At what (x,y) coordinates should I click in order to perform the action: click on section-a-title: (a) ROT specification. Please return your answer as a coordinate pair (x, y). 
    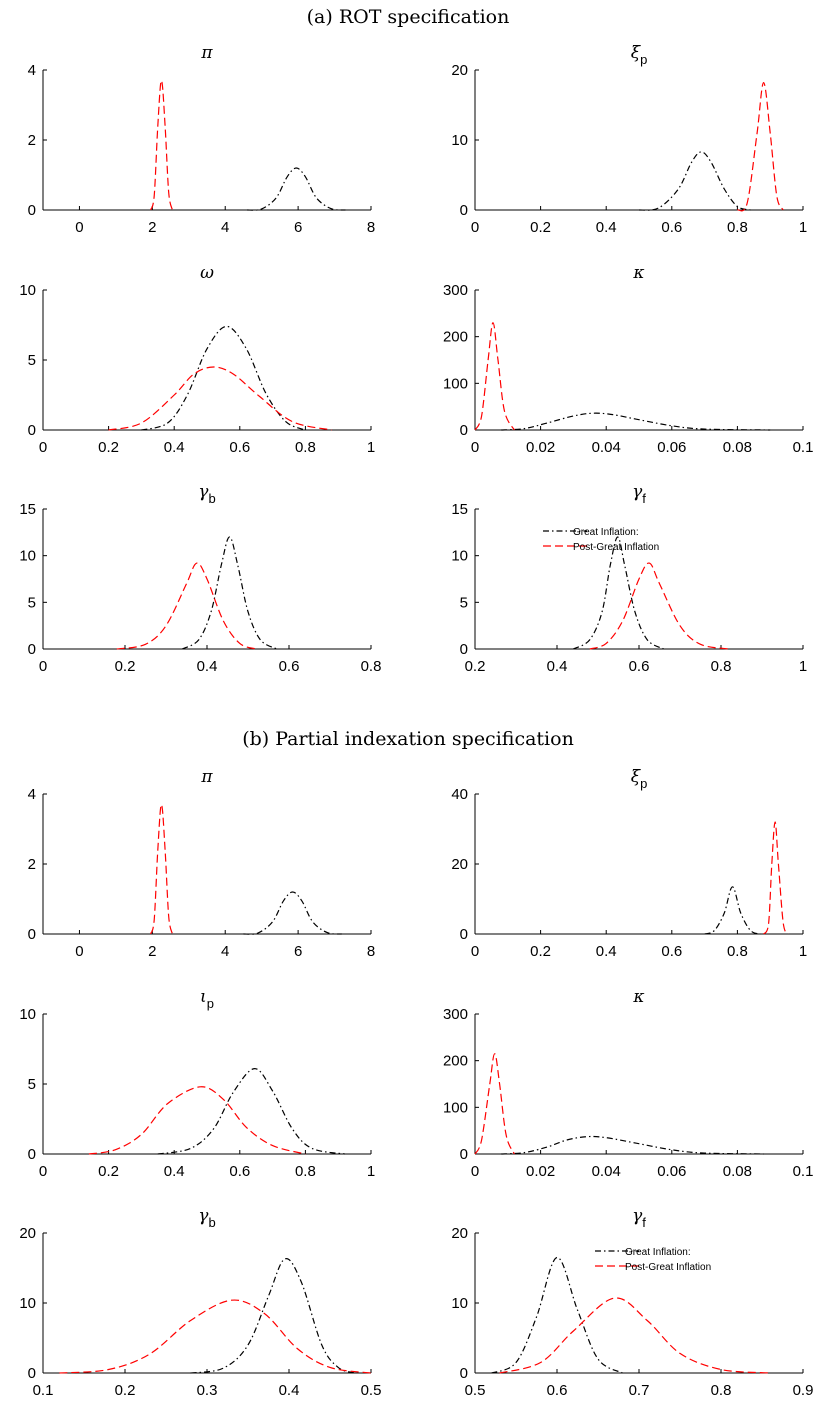
    Looking at the image, I should click on (408, 17).